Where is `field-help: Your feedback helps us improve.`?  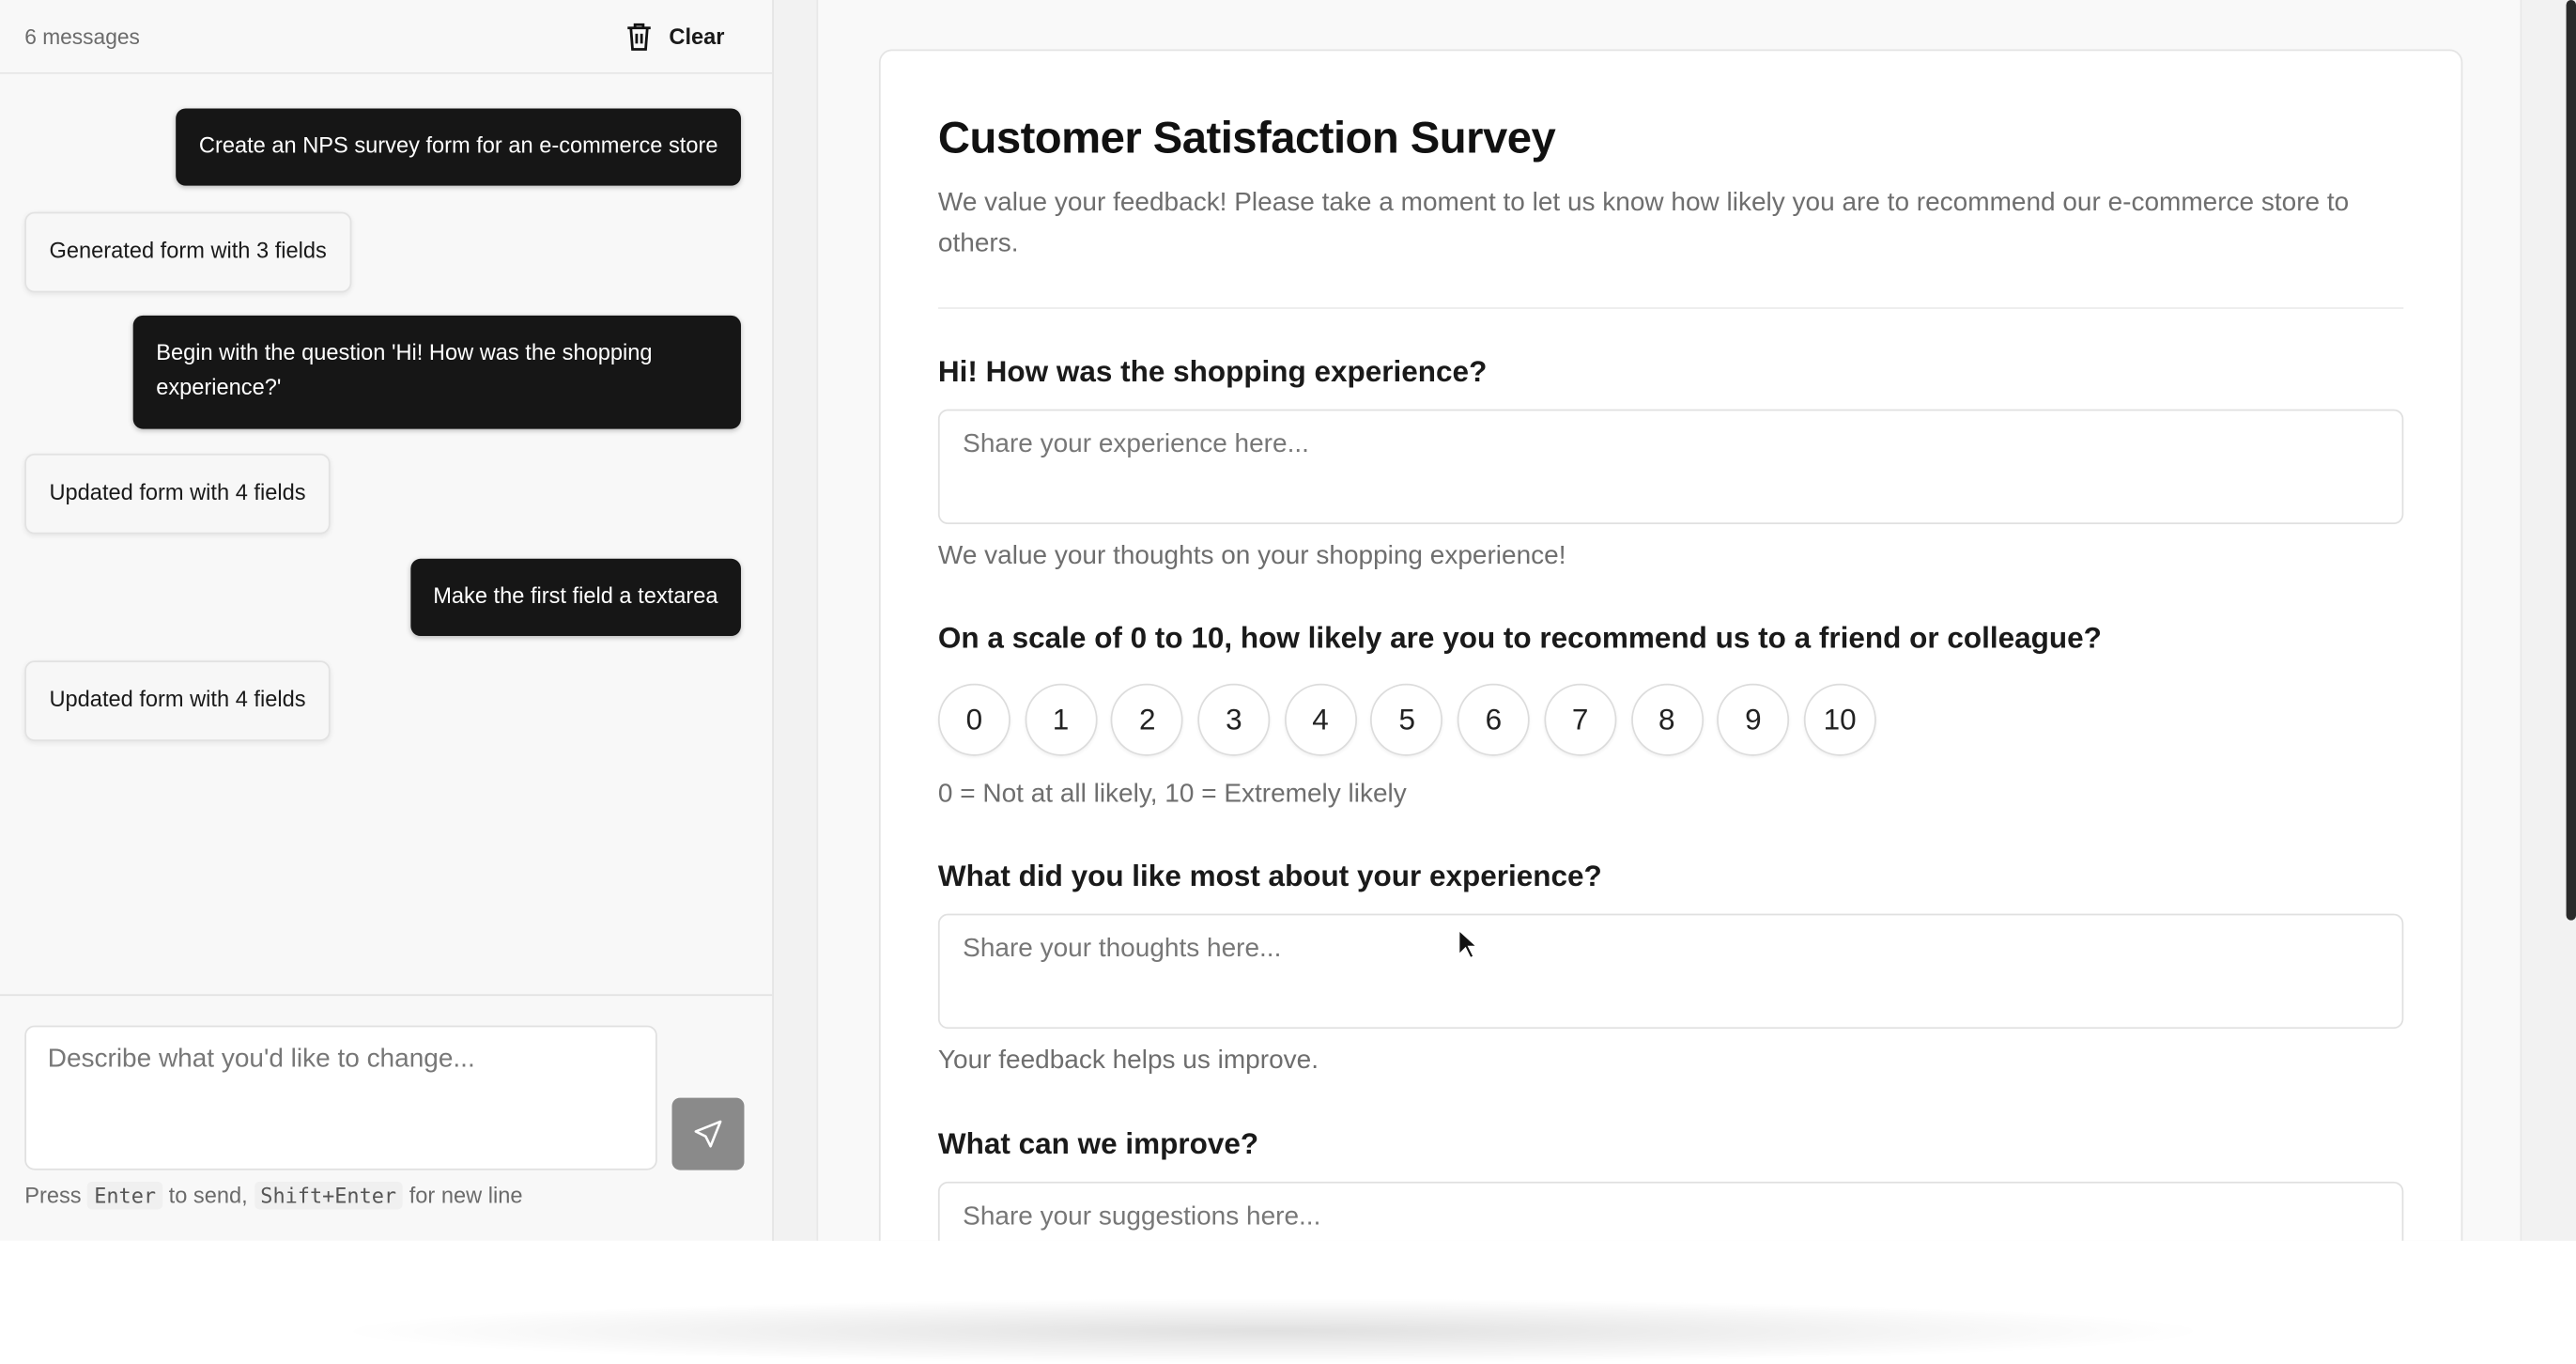 field-help: Your feedback helps us improve. is located at coordinates (1128, 1061).